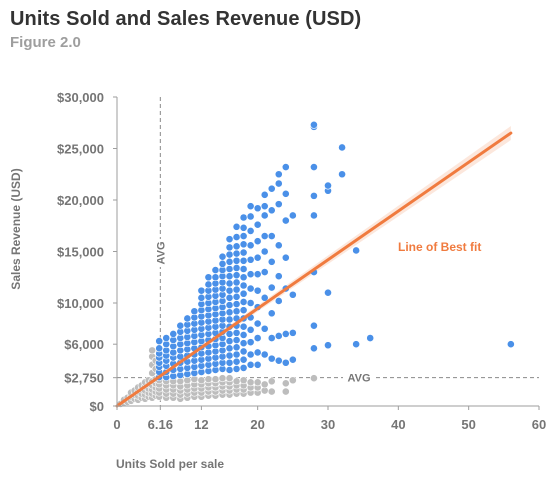 This screenshot has width=556, height=483. Describe the element at coordinates (539, 424) in the screenshot. I see `x-tick-label: 60` at that location.